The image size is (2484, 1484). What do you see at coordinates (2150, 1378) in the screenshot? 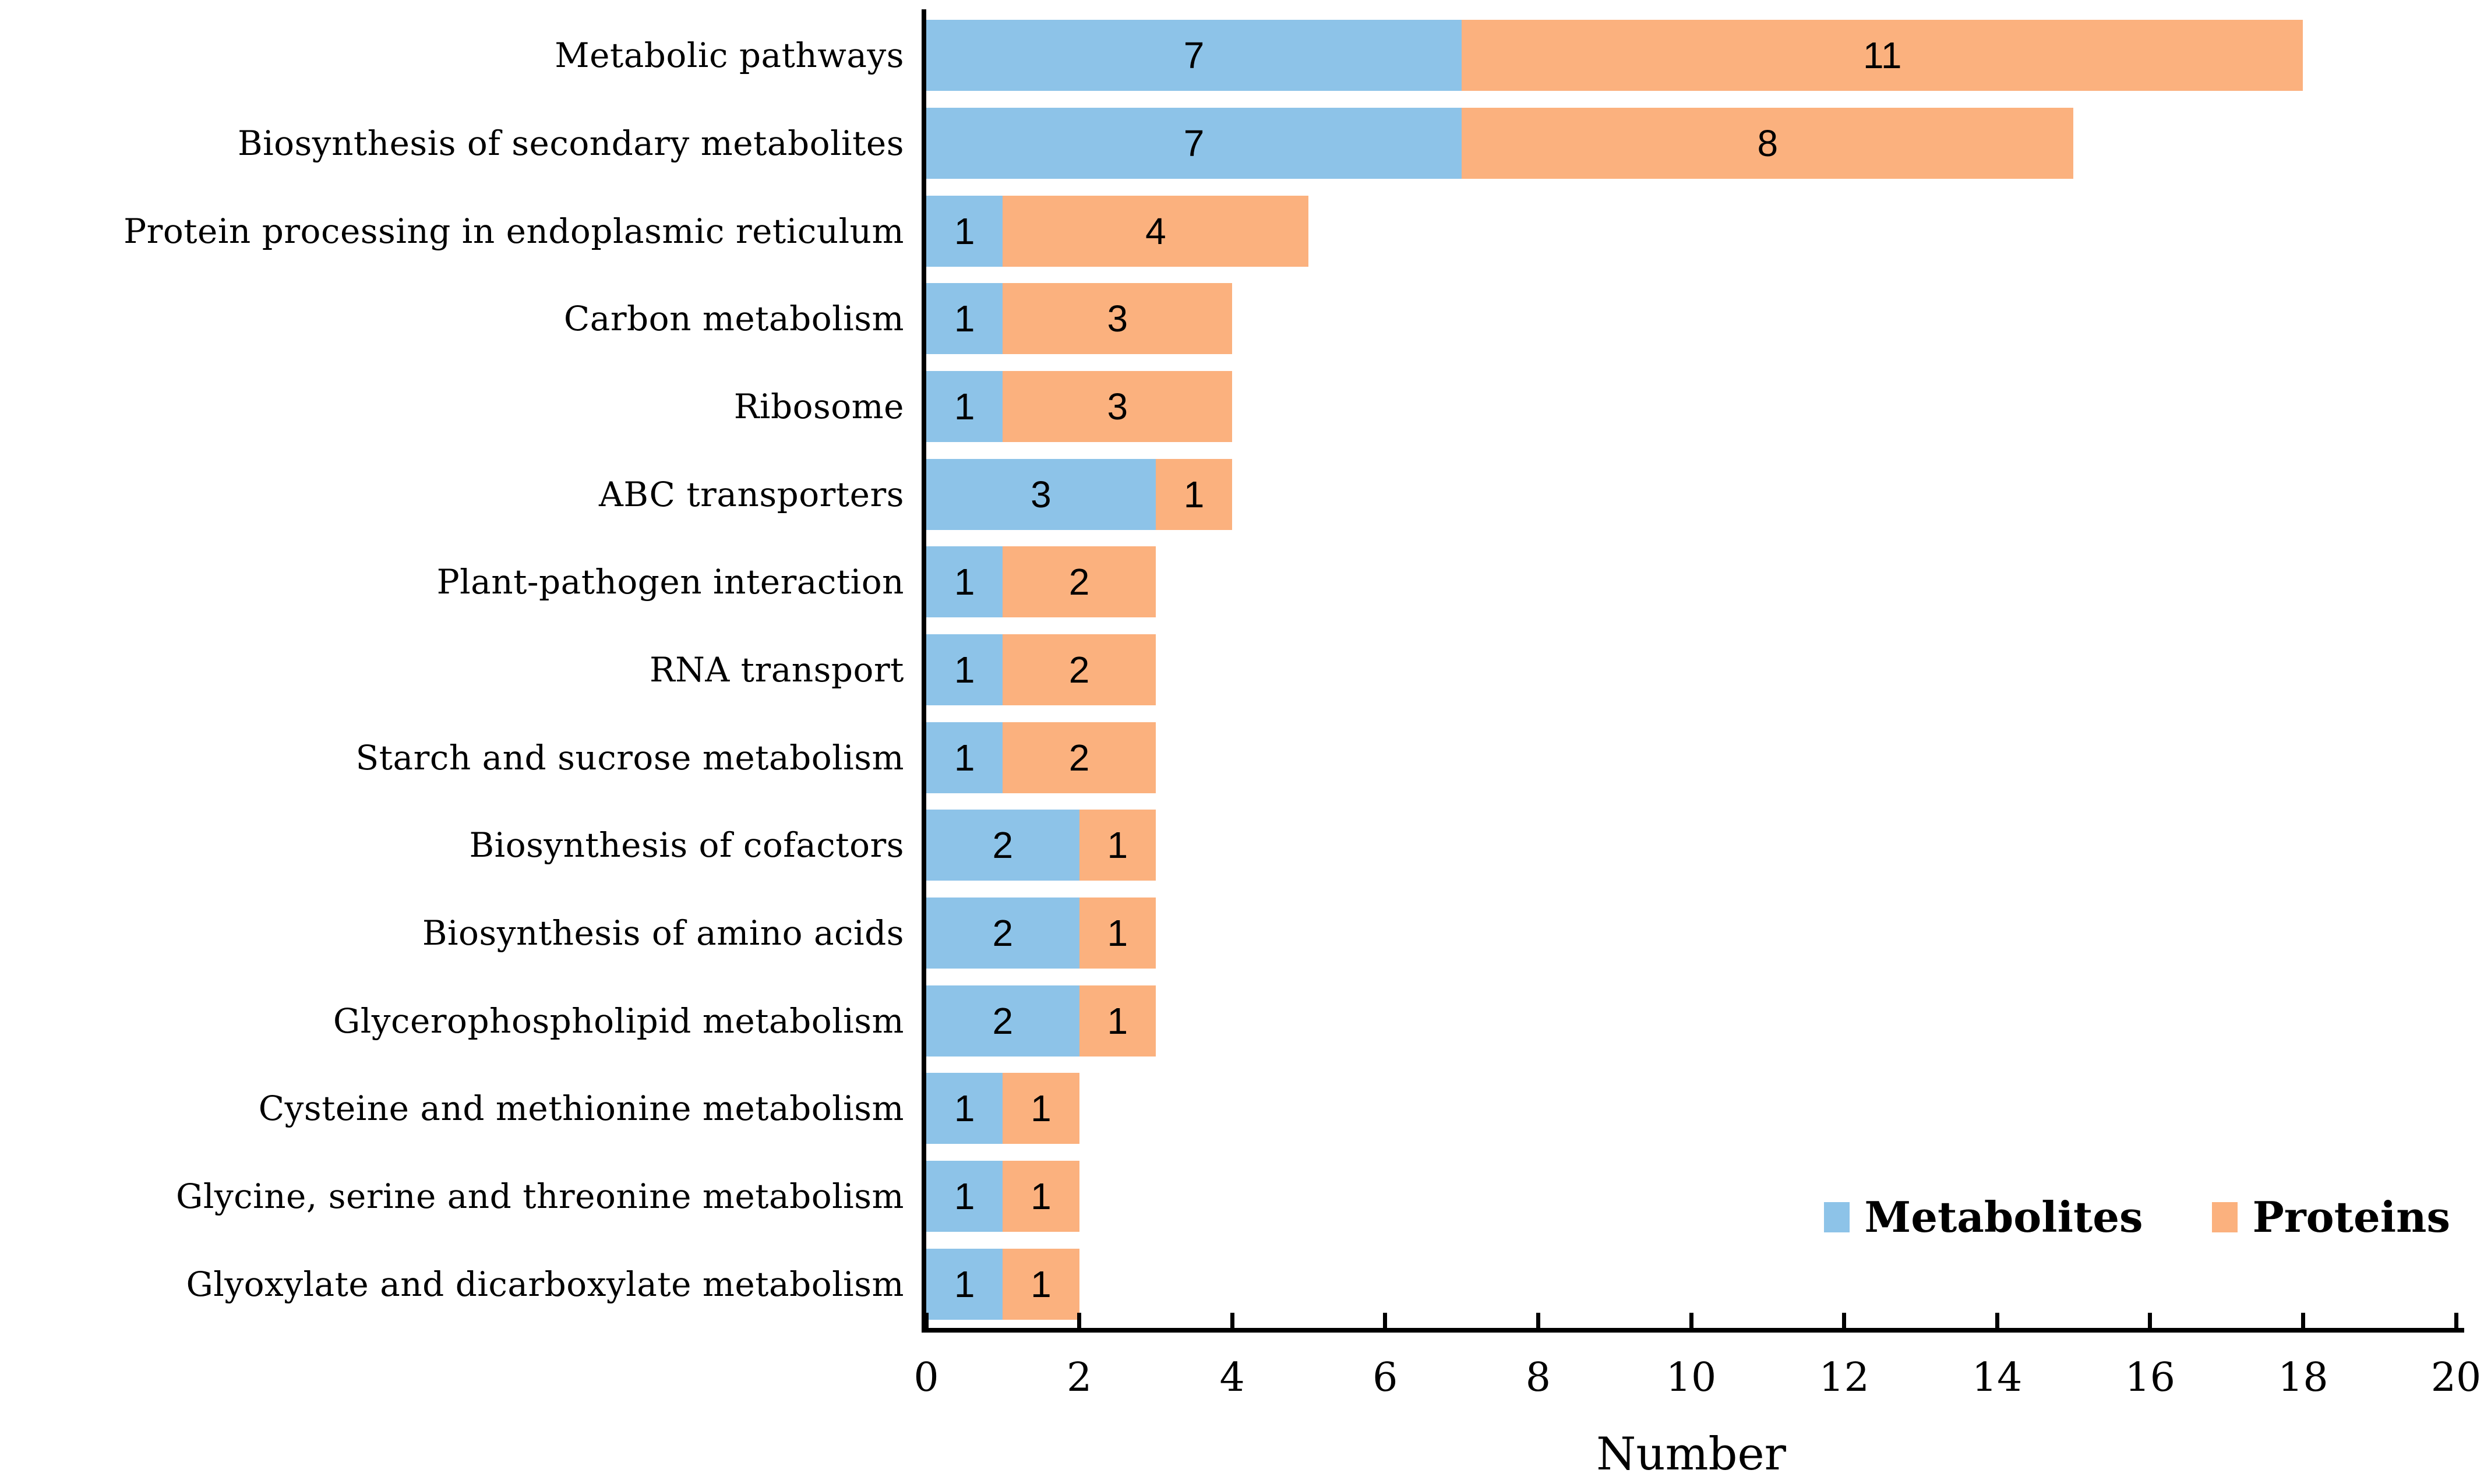
I see `x-tick-label: 16` at bounding box center [2150, 1378].